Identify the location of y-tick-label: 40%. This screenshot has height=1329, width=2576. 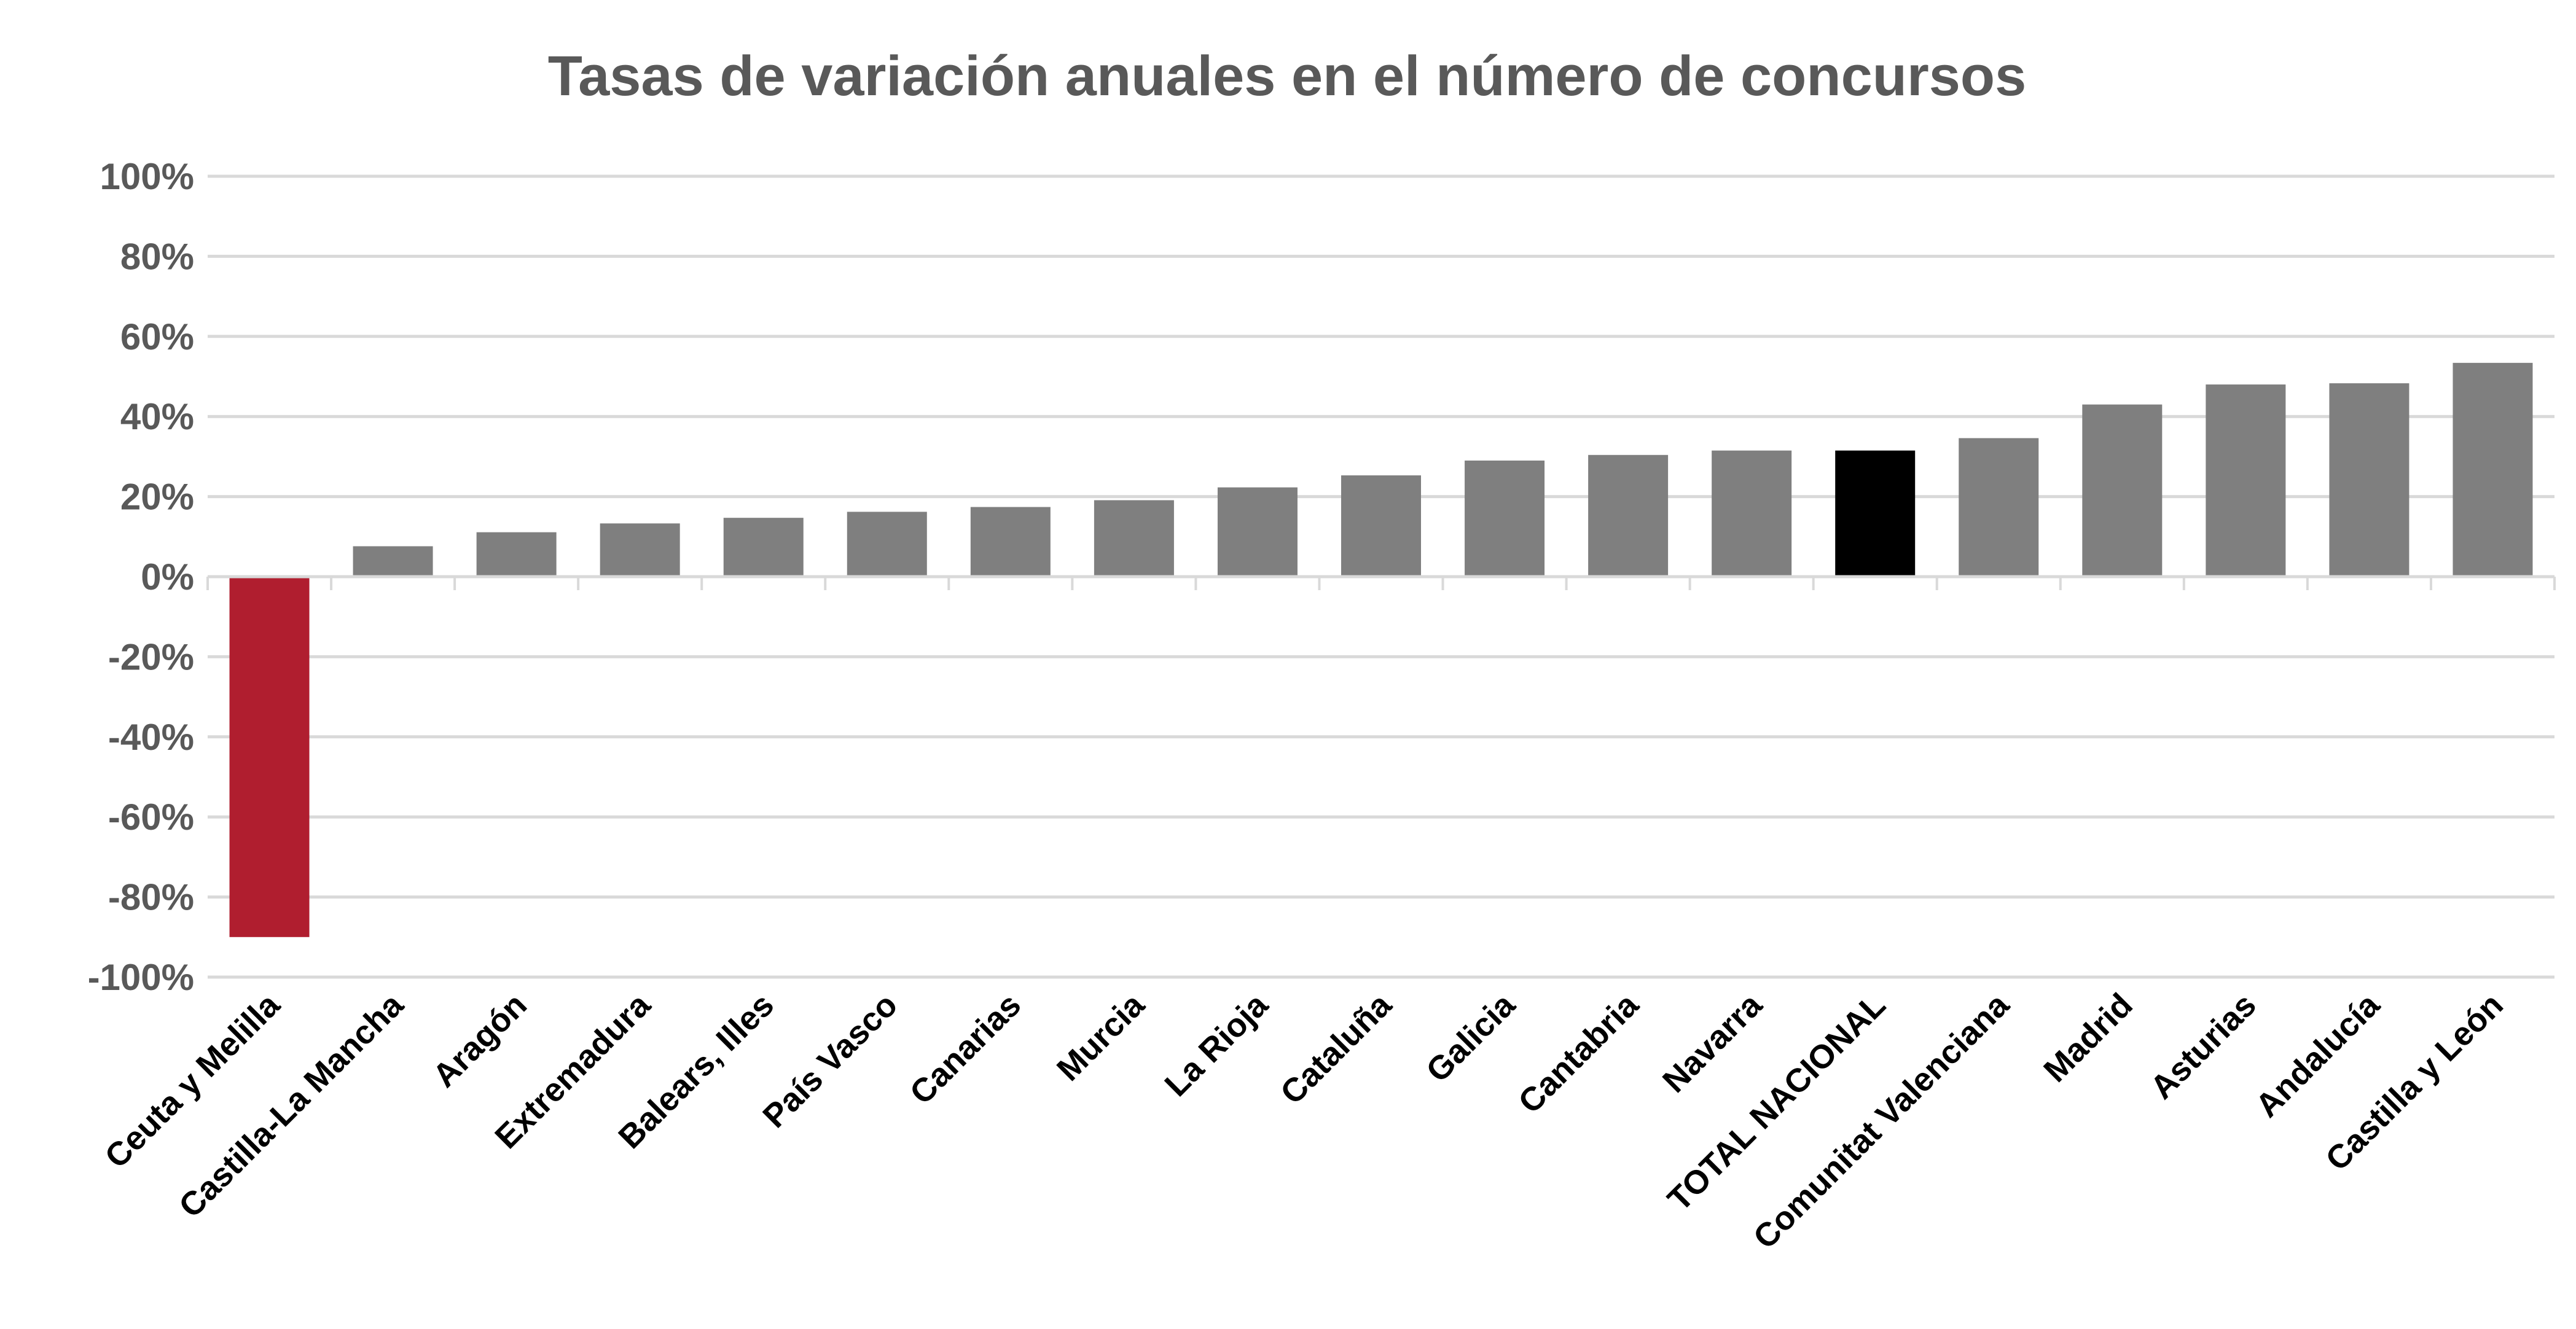
(157, 416).